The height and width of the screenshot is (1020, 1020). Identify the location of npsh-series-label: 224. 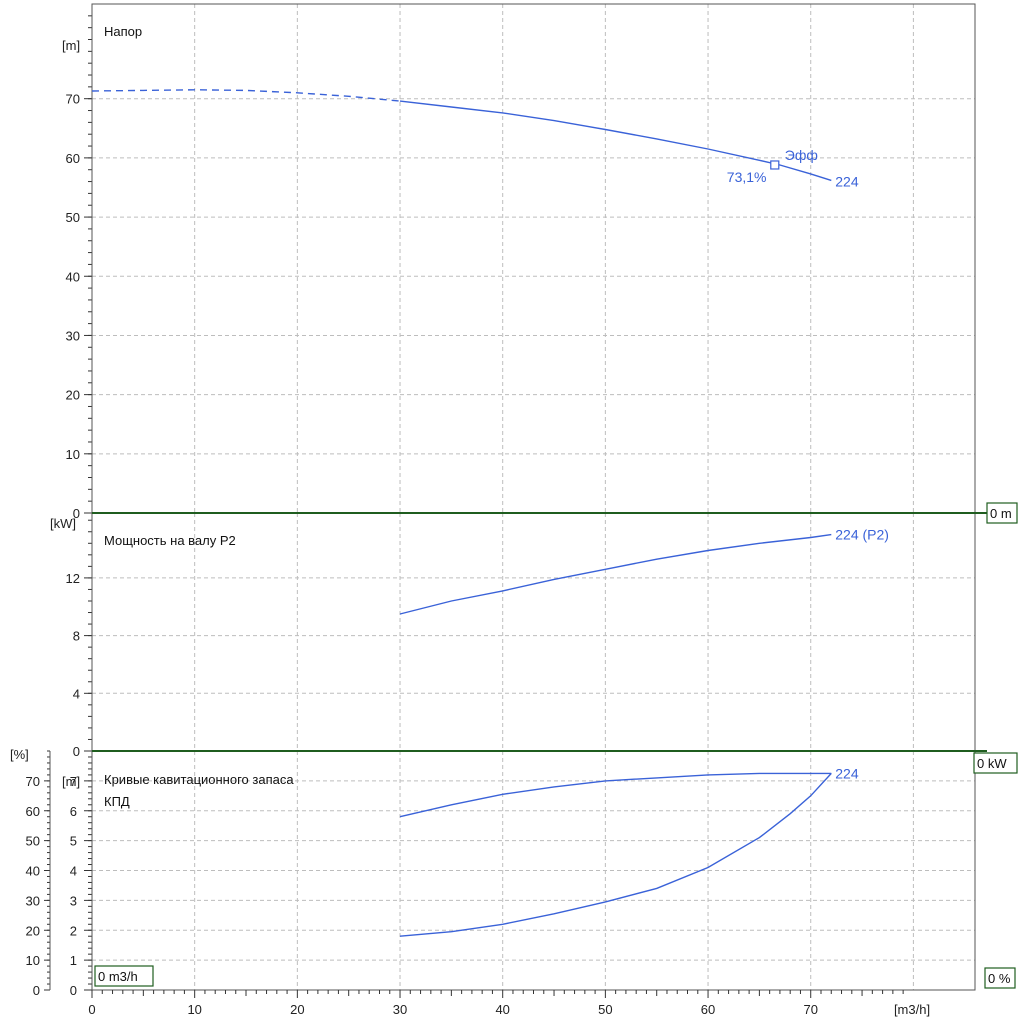
(847, 773).